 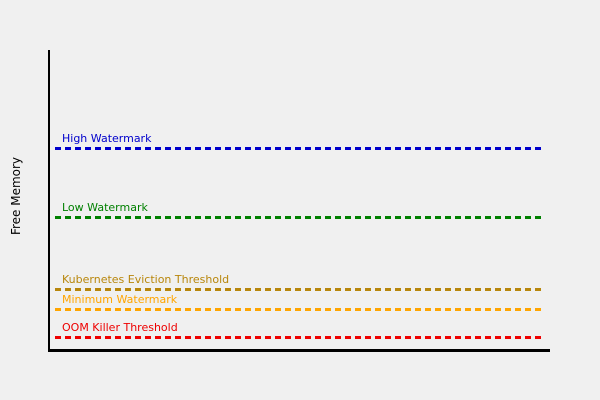 I want to click on threshold-line-oom-killer-threshold, so click(x=300, y=337).